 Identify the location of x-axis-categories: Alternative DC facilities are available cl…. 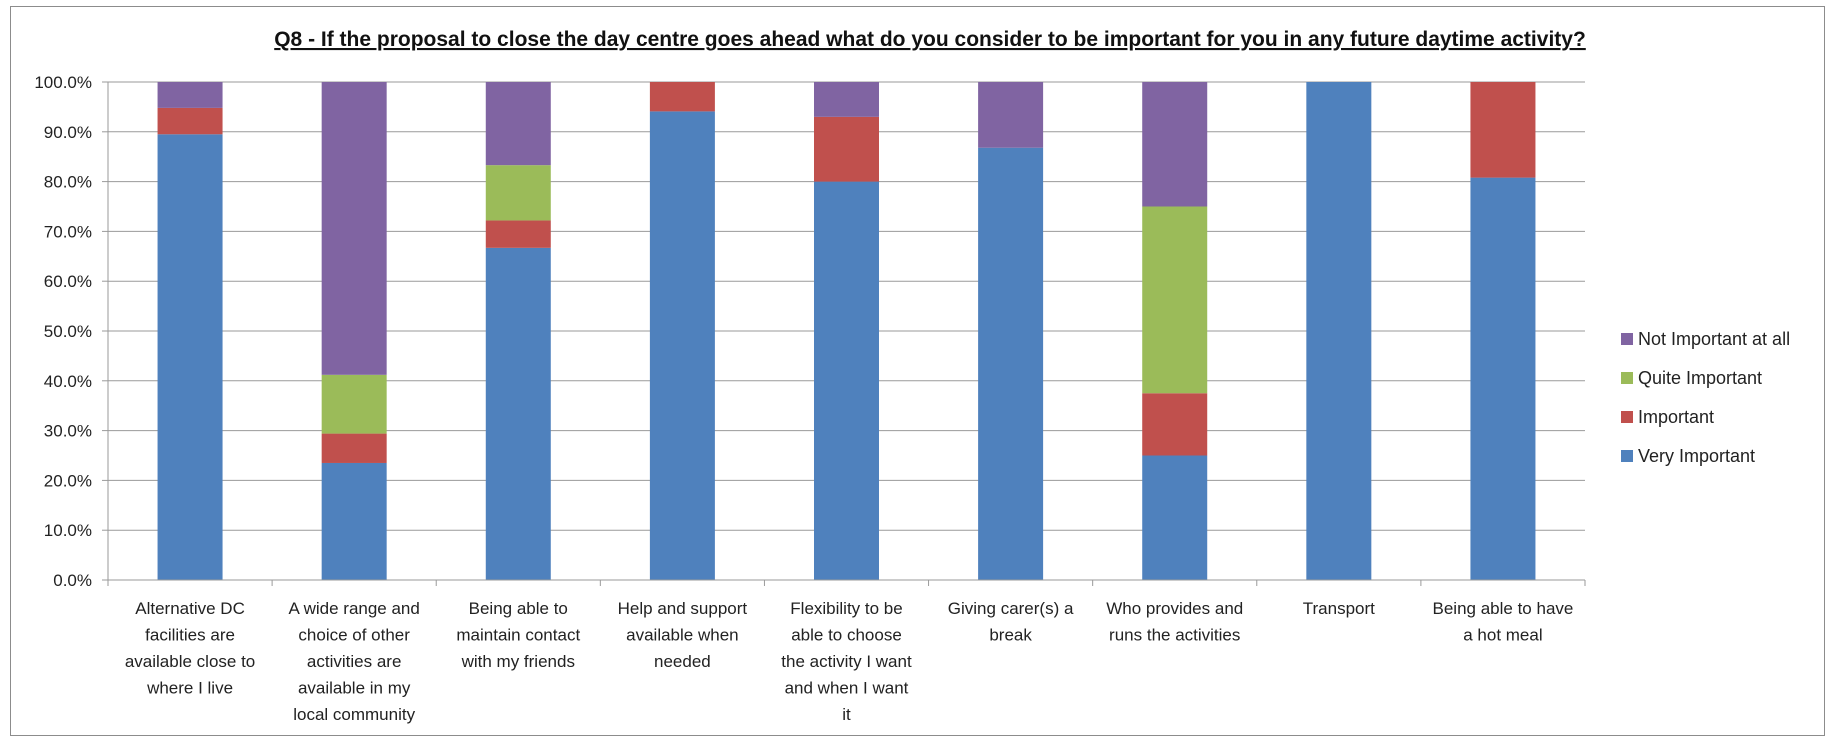
(849, 661).